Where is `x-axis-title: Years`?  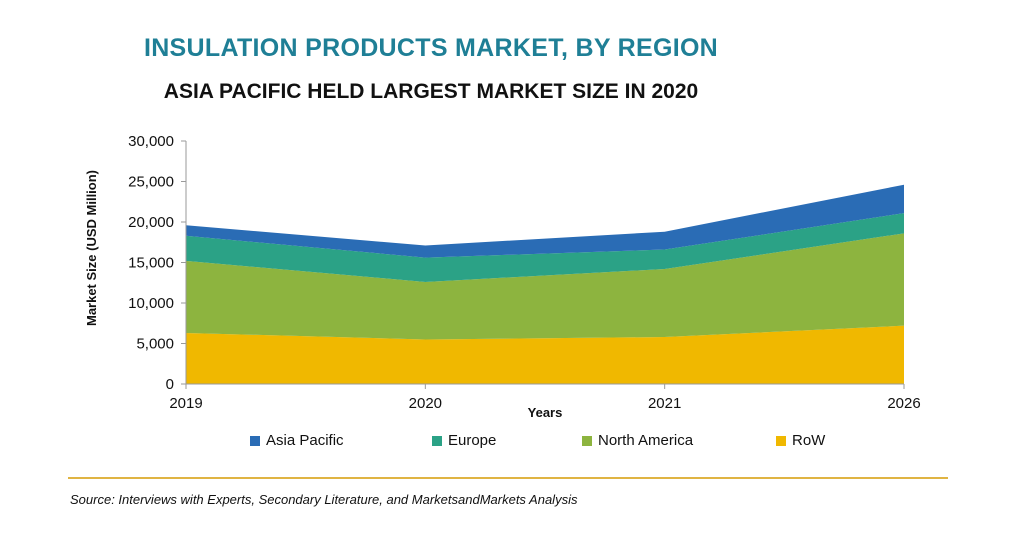
x-axis-title: Years is located at coordinates (545, 412).